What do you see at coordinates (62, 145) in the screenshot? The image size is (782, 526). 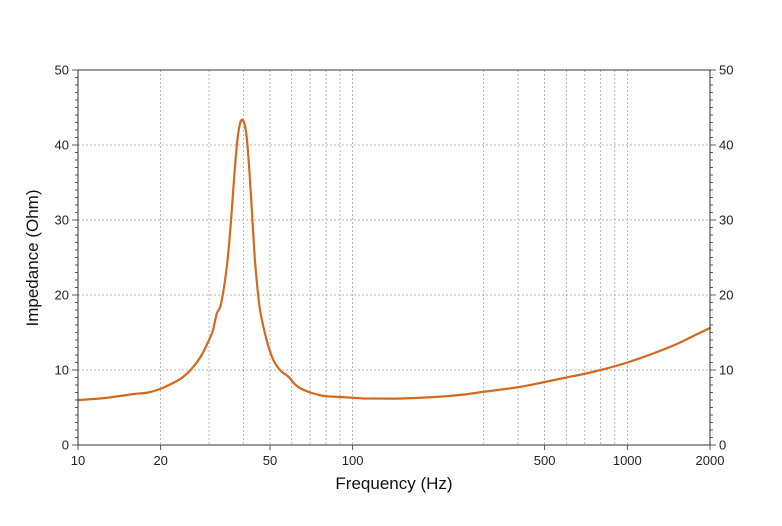 I see `y-tick-label-left: 40` at bounding box center [62, 145].